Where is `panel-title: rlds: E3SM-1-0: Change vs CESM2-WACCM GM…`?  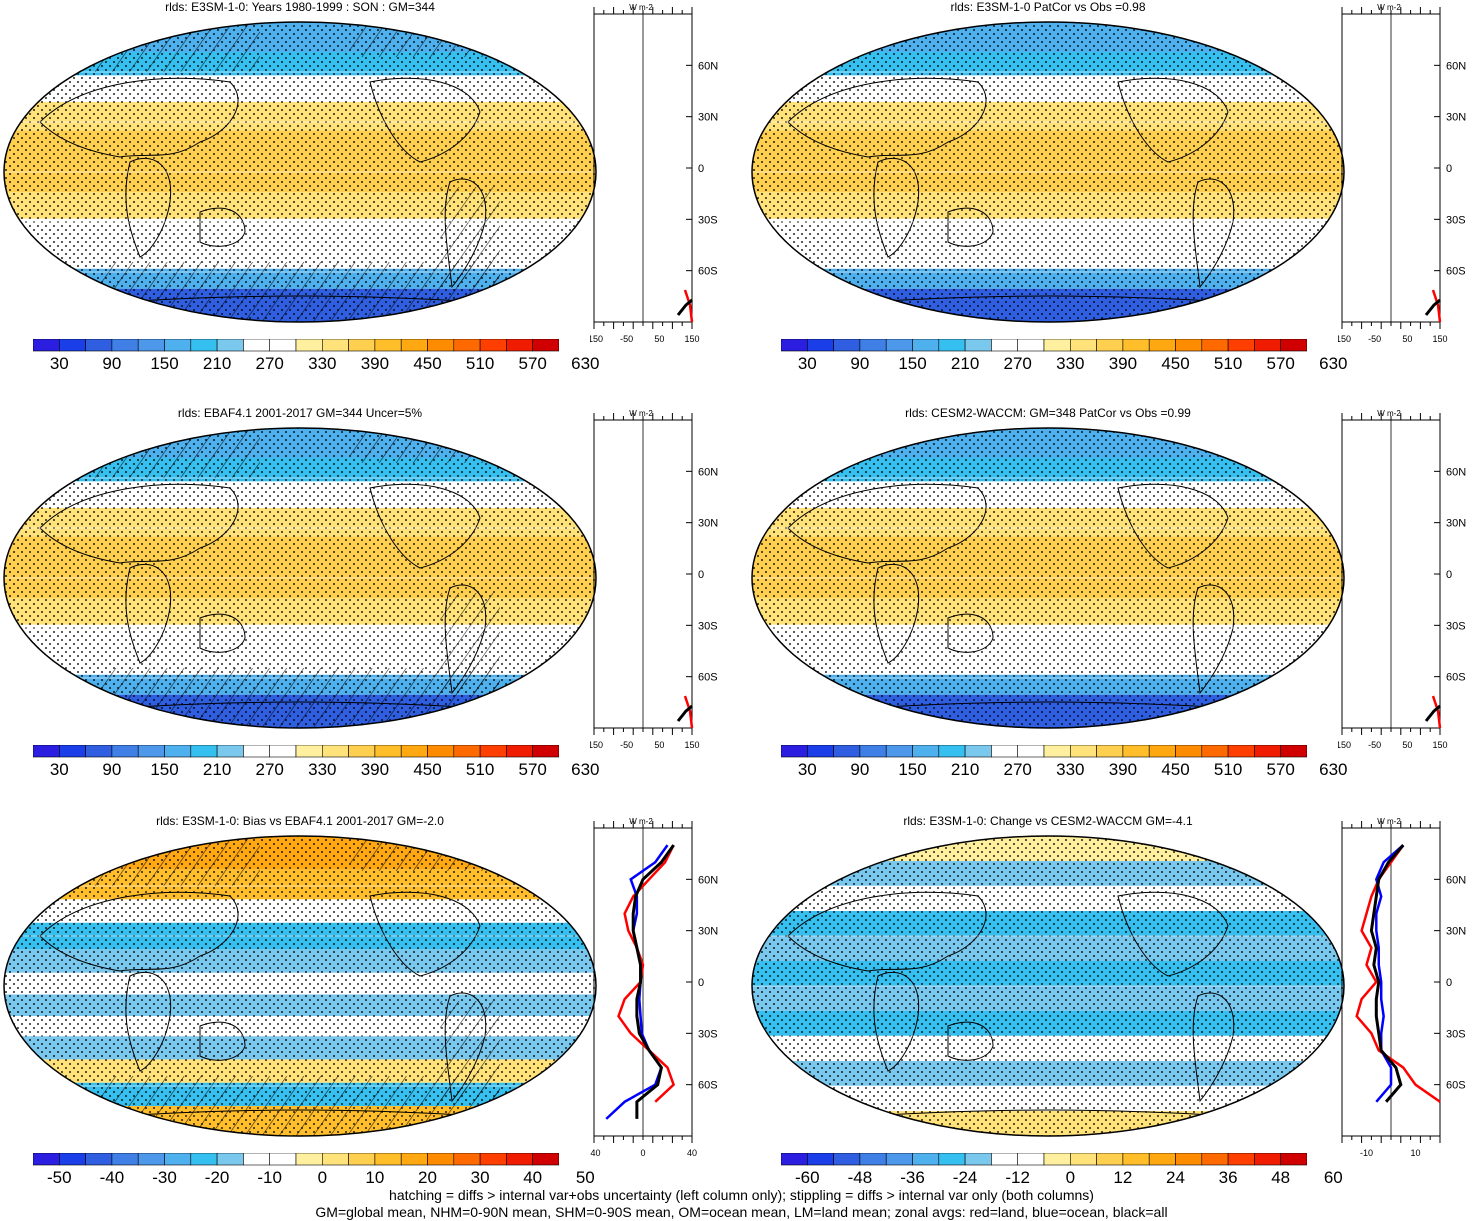
panel-title: rlds: E3SM-1-0: Change vs CESM2-WACCM GM… is located at coordinates (1048, 821).